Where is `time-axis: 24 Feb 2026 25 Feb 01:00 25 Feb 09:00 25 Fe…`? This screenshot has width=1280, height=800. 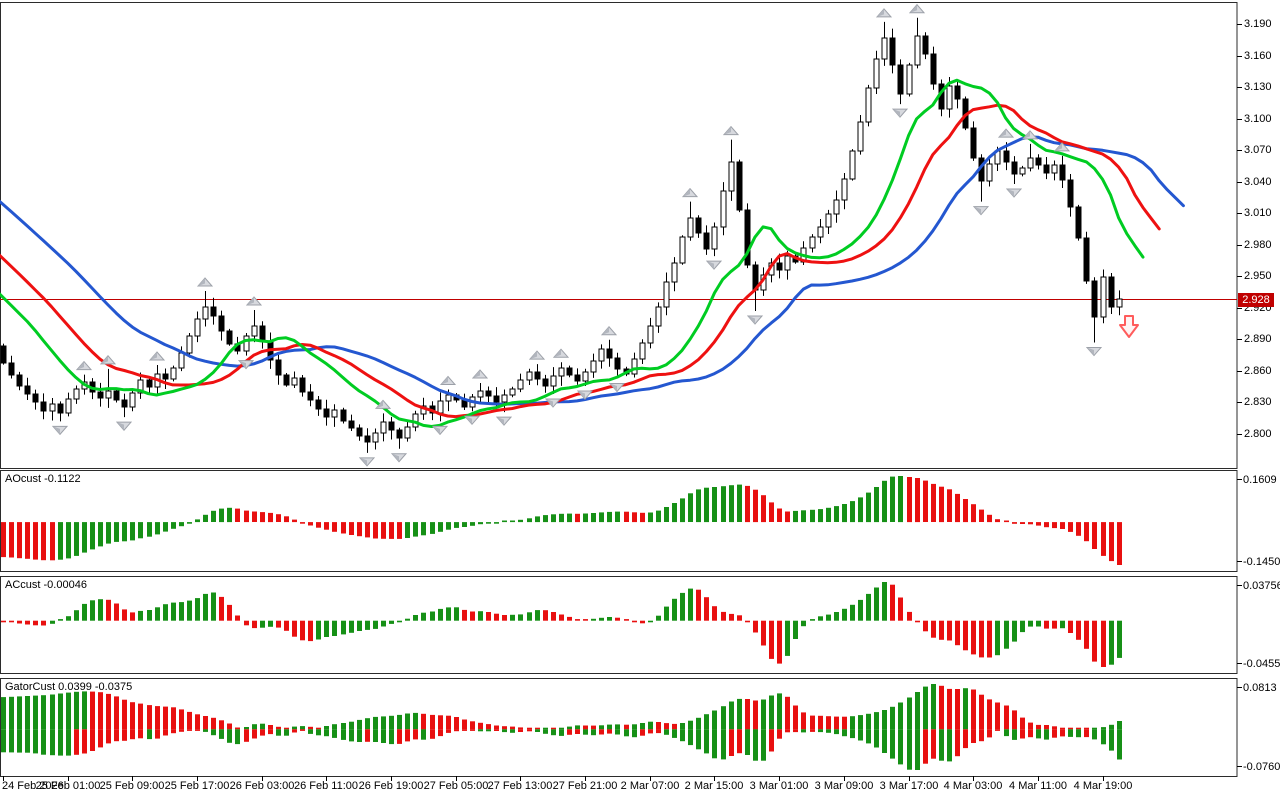 time-axis: 24 Feb 2026 25 Feb 01:00 25 Feb 09:00 25 Fe… is located at coordinates (640, 788).